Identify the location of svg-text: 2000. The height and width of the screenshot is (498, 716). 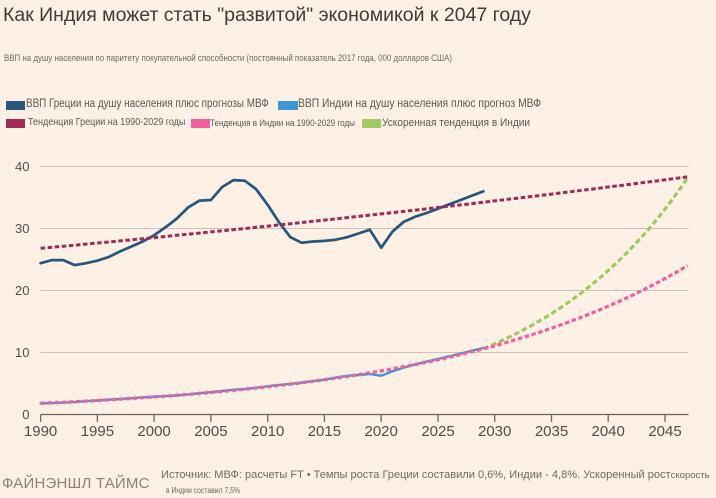
(153, 431).